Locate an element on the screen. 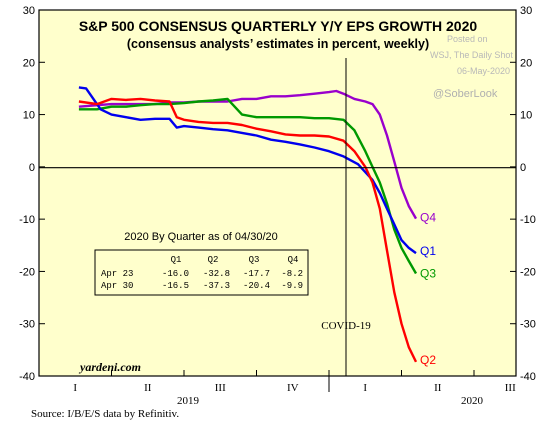 Image resolution: width=557 pixels, height=442 pixels. table-cell: -32.8 is located at coordinates (216, 274).